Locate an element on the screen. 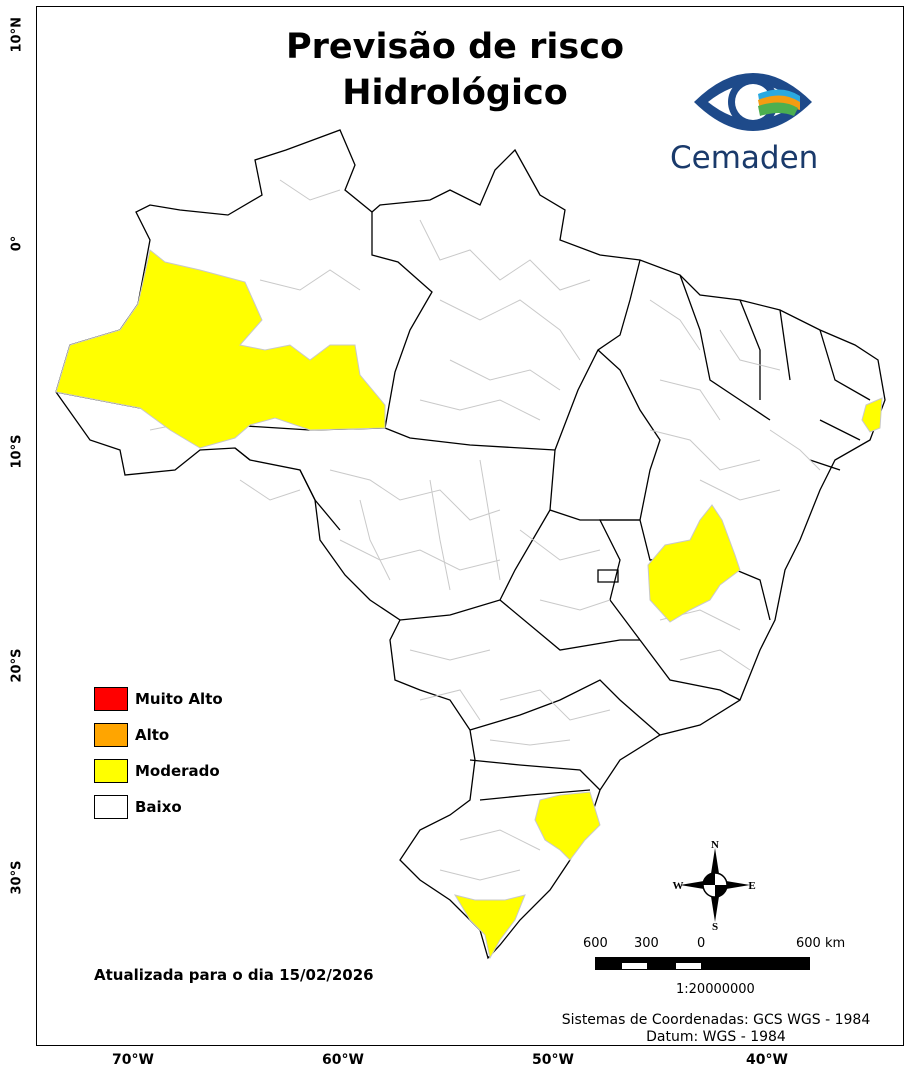 Image resolution: width=916 pixels, height=1080 pixels. scale-label-600: 600 is located at coordinates (595, 943).